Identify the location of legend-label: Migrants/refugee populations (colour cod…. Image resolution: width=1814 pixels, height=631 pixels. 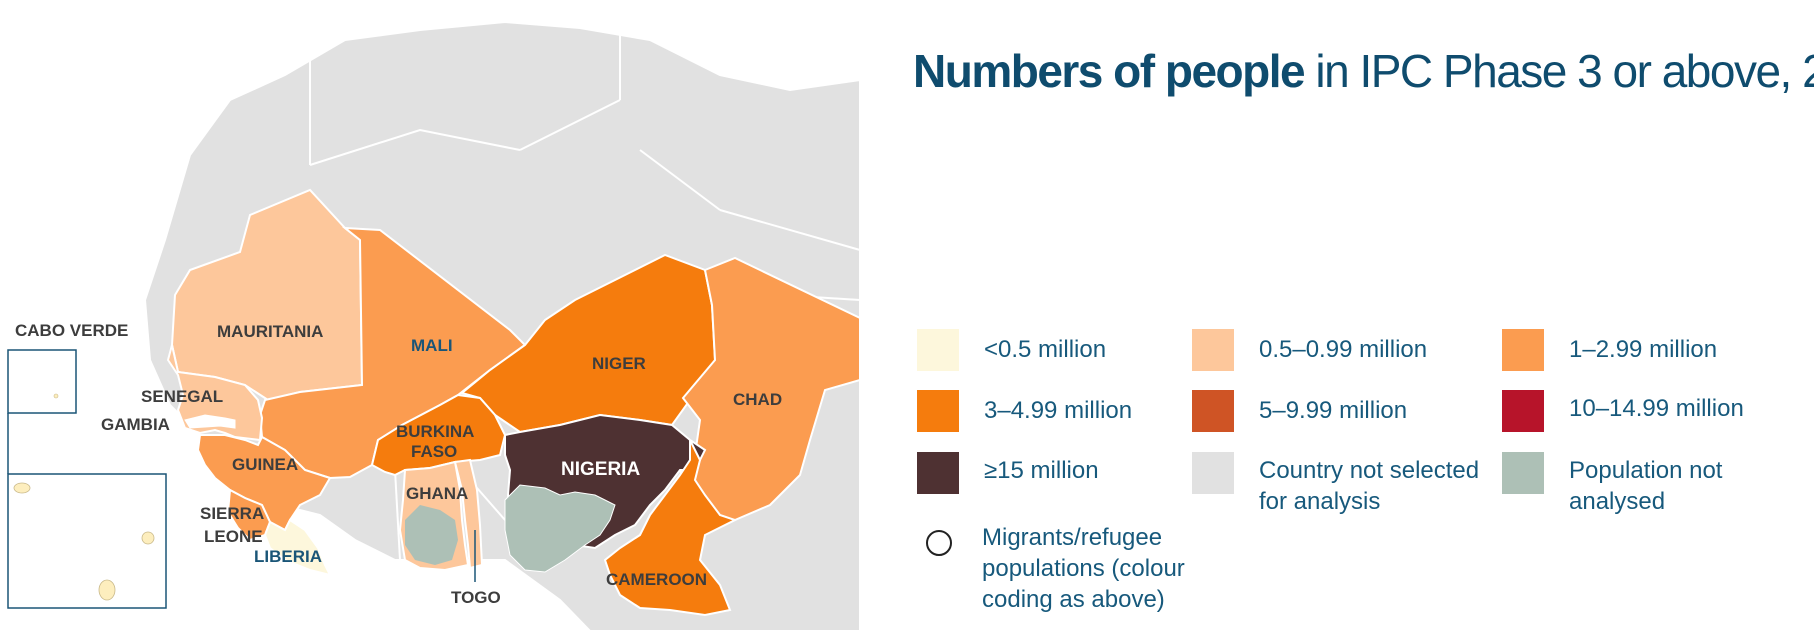
(1083, 568).